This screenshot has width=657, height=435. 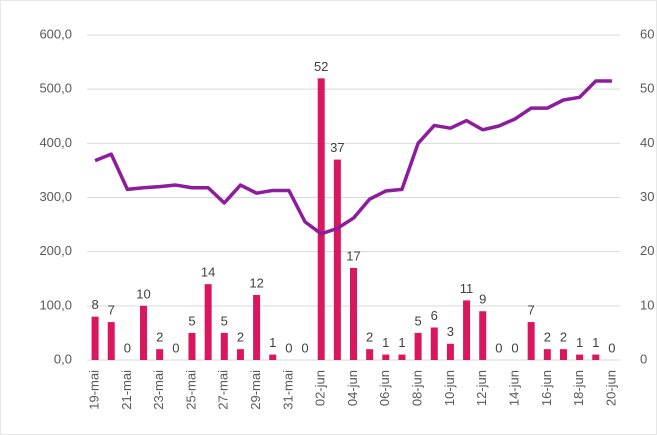 What do you see at coordinates (55, 33) in the screenshot?
I see `y-tick-label: 600,0` at bounding box center [55, 33].